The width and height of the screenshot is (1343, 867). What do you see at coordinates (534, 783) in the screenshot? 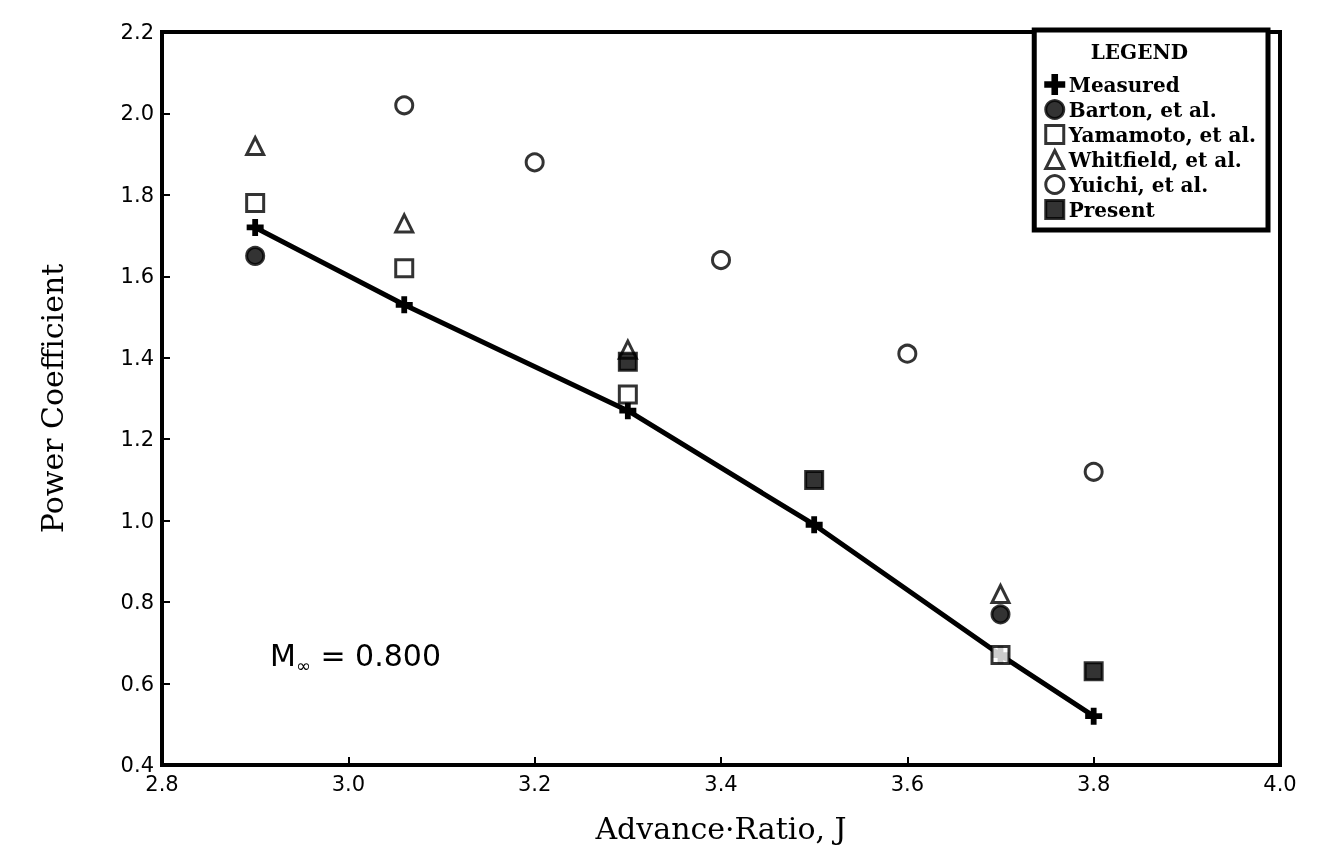
I see `x-tick-label: 3.2` at bounding box center [534, 783].